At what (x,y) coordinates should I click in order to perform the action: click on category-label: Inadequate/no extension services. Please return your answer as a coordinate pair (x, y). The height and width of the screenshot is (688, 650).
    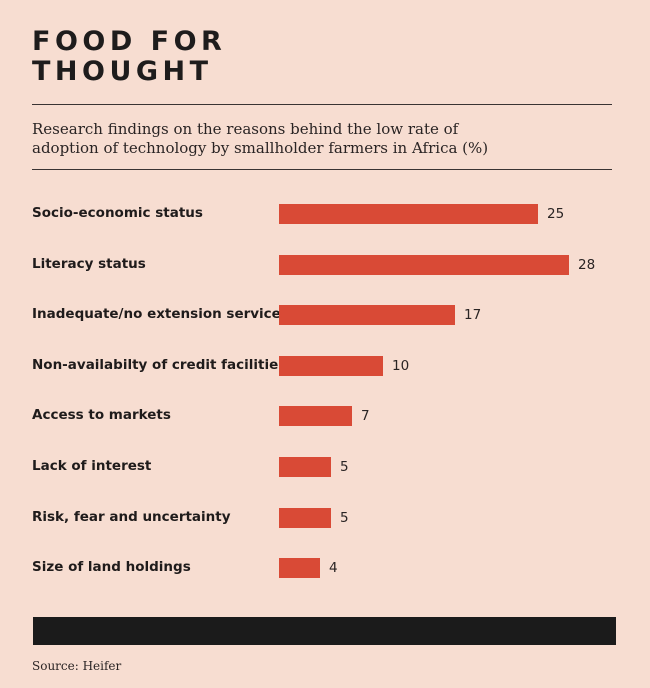
    Looking at the image, I should click on (160, 314).